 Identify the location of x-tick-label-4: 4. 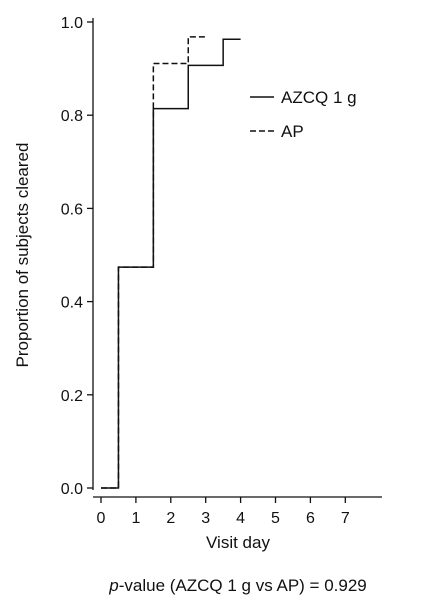
(240, 518).